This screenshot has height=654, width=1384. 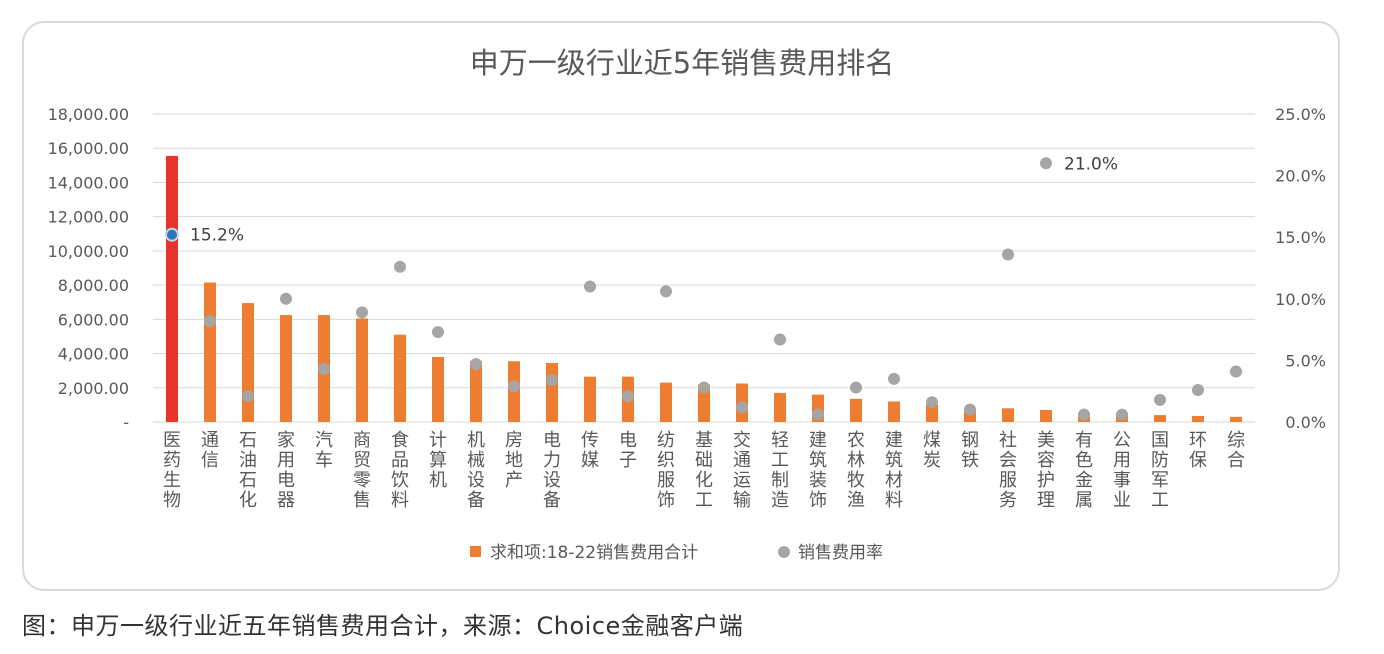 What do you see at coordinates (1300, 268) in the screenshot?
I see `y-axis-right: 0.0% 5.0% 10.0% 15.0% 20.0% 25.0%` at bounding box center [1300, 268].